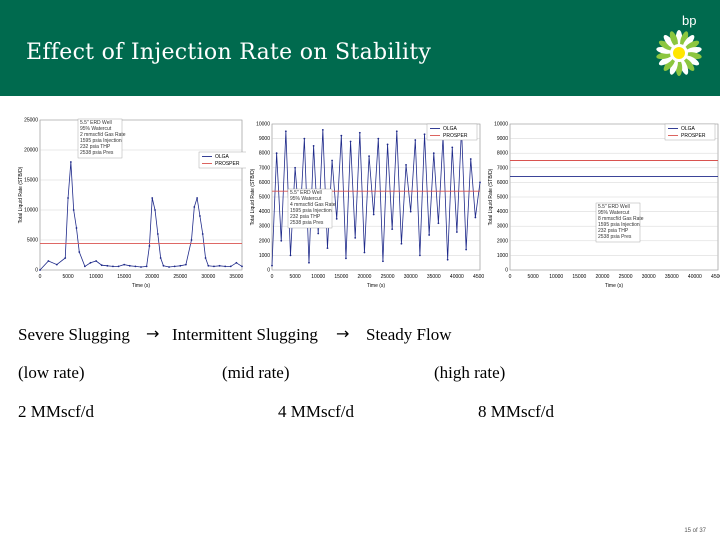 The height and width of the screenshot is (540, 720). I want to click on y-tick-label: 20000, so click(31, 151).